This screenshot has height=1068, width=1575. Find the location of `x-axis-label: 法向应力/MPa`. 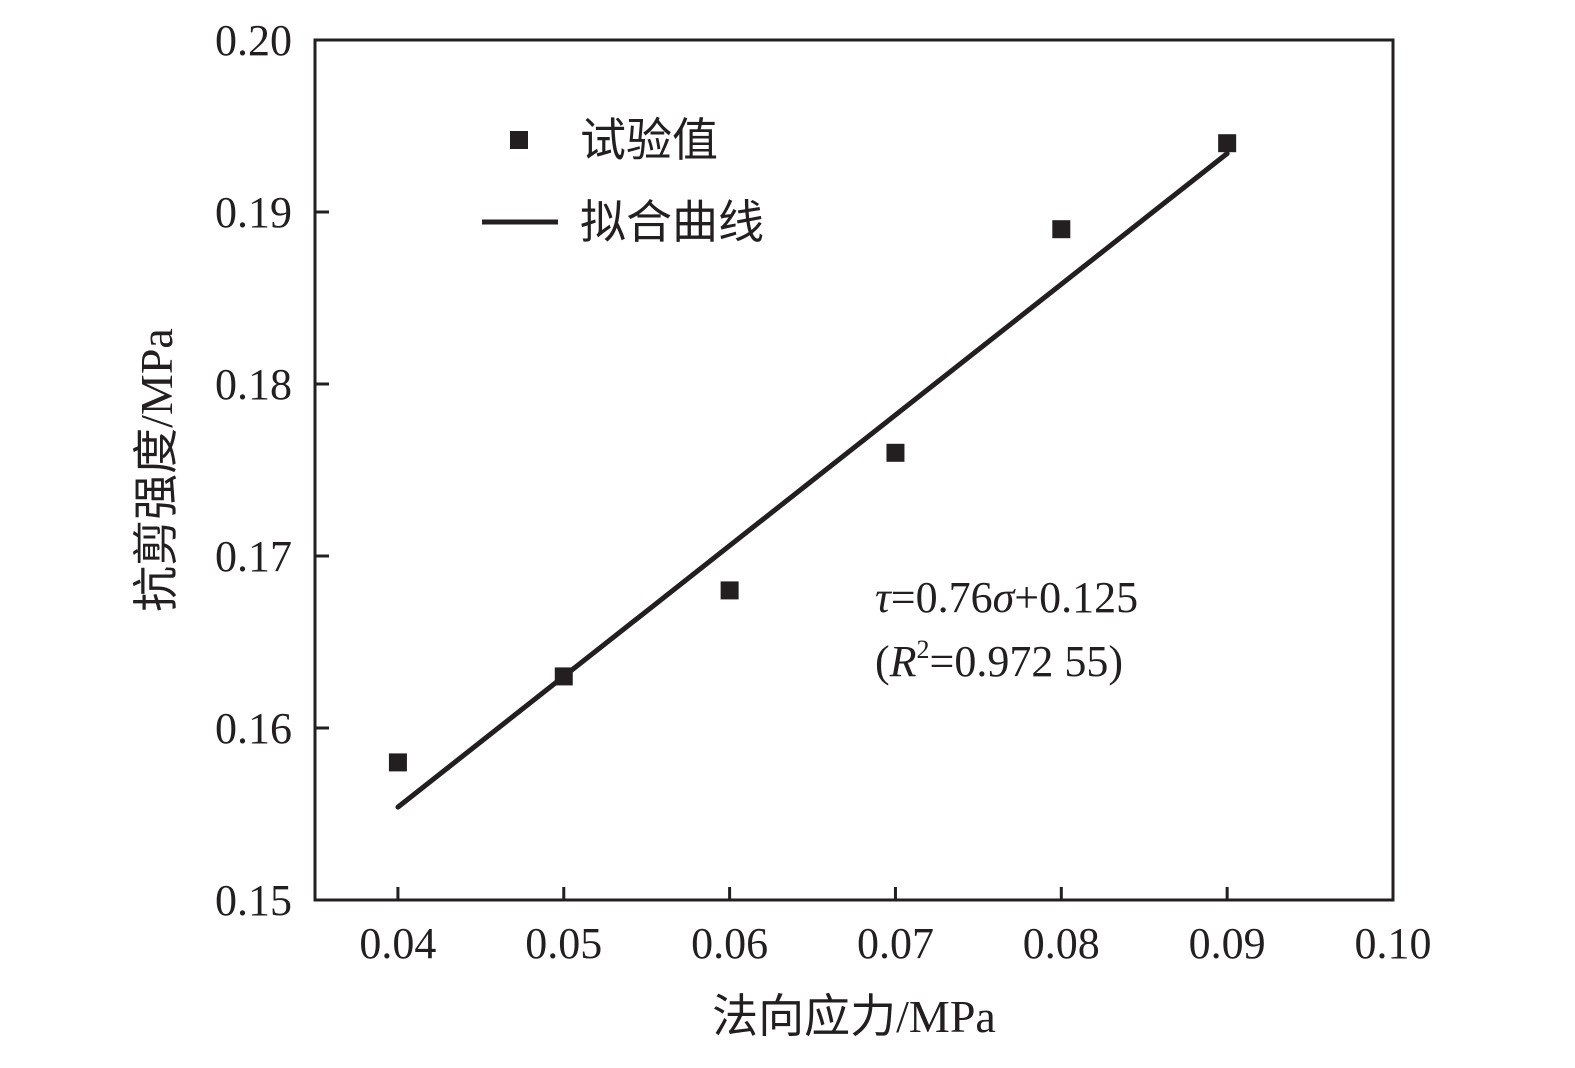

x-axis-label: 法向应力/MPa is located at coordinates (854, 1016).